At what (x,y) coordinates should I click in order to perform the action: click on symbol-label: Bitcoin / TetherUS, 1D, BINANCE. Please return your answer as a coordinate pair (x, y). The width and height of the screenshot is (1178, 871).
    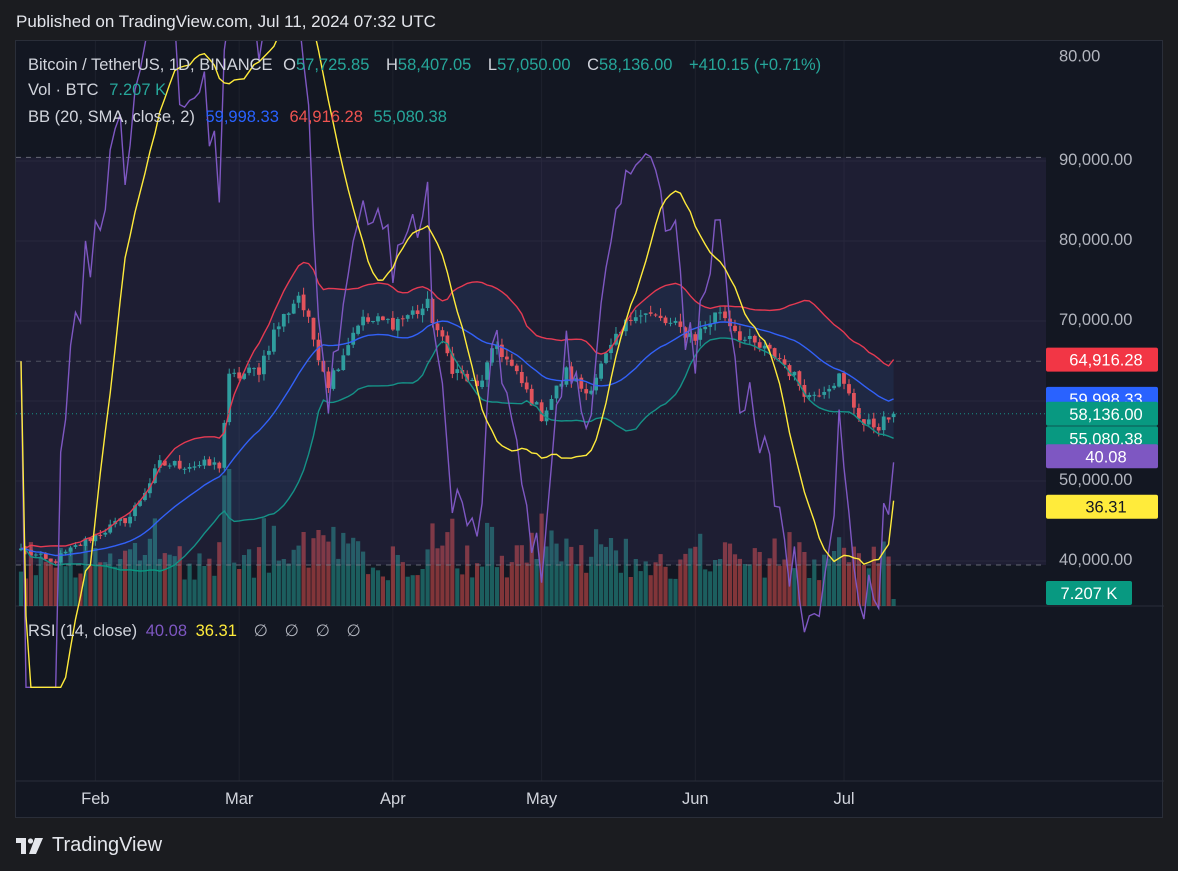
    Looking at the image, I should click on (150, 65).